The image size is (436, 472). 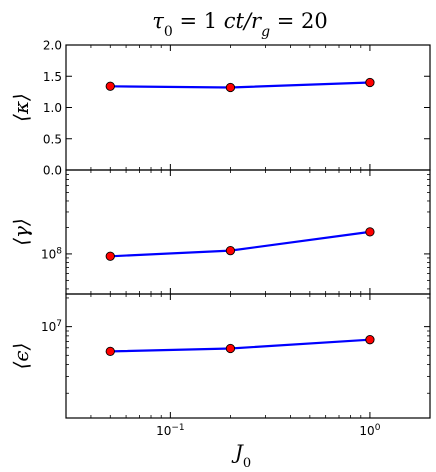 What do you see at coordinates (52, 139) in the screenshot?
I see `y-tick-label: 0.5` at bounding box center [52, 139].